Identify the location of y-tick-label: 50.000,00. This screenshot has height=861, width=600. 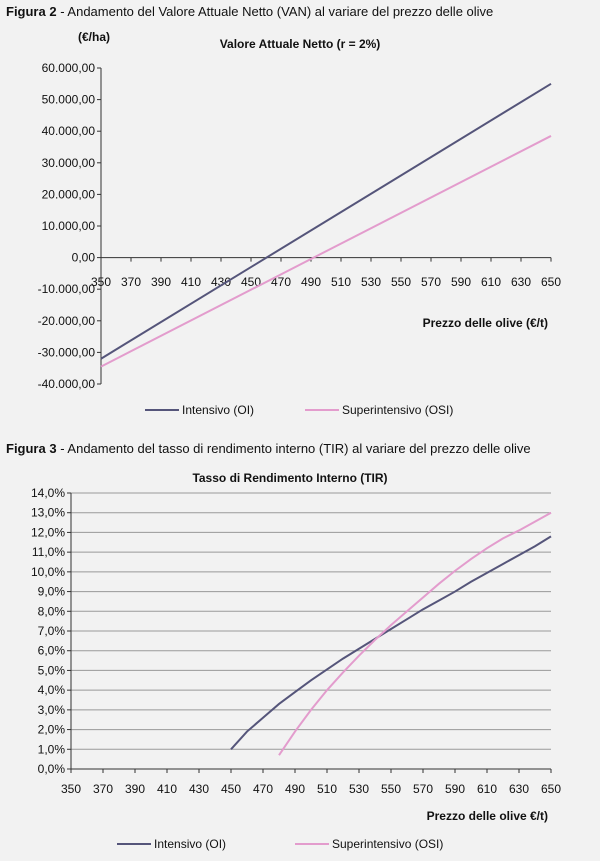
(69, 100).